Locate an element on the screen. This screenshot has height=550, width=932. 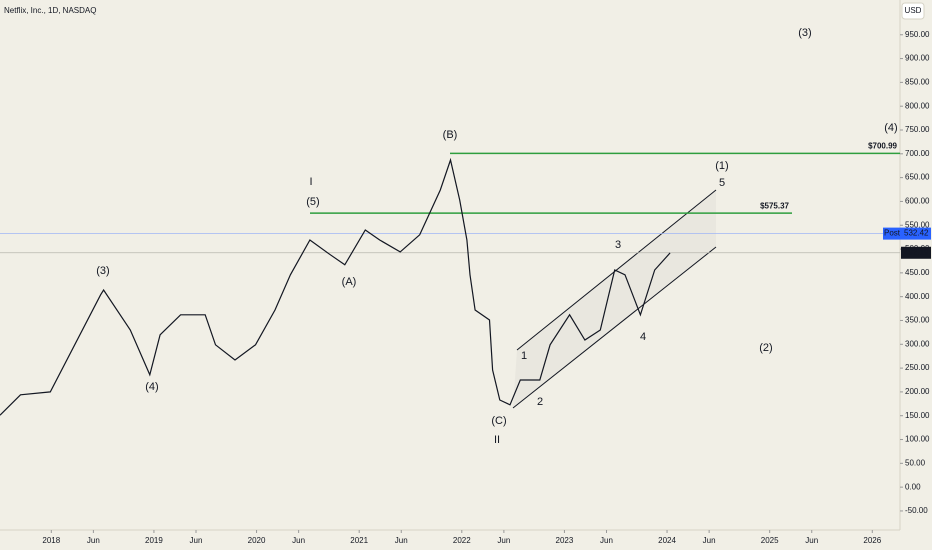
price-tag-label: 532.42 is located at coordinates (916, 233).